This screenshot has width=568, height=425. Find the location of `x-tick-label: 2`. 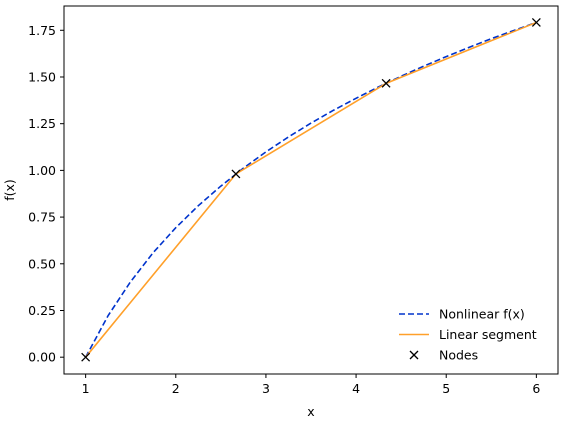

x-tick-label: 2 is located at coordinates (176, 388).